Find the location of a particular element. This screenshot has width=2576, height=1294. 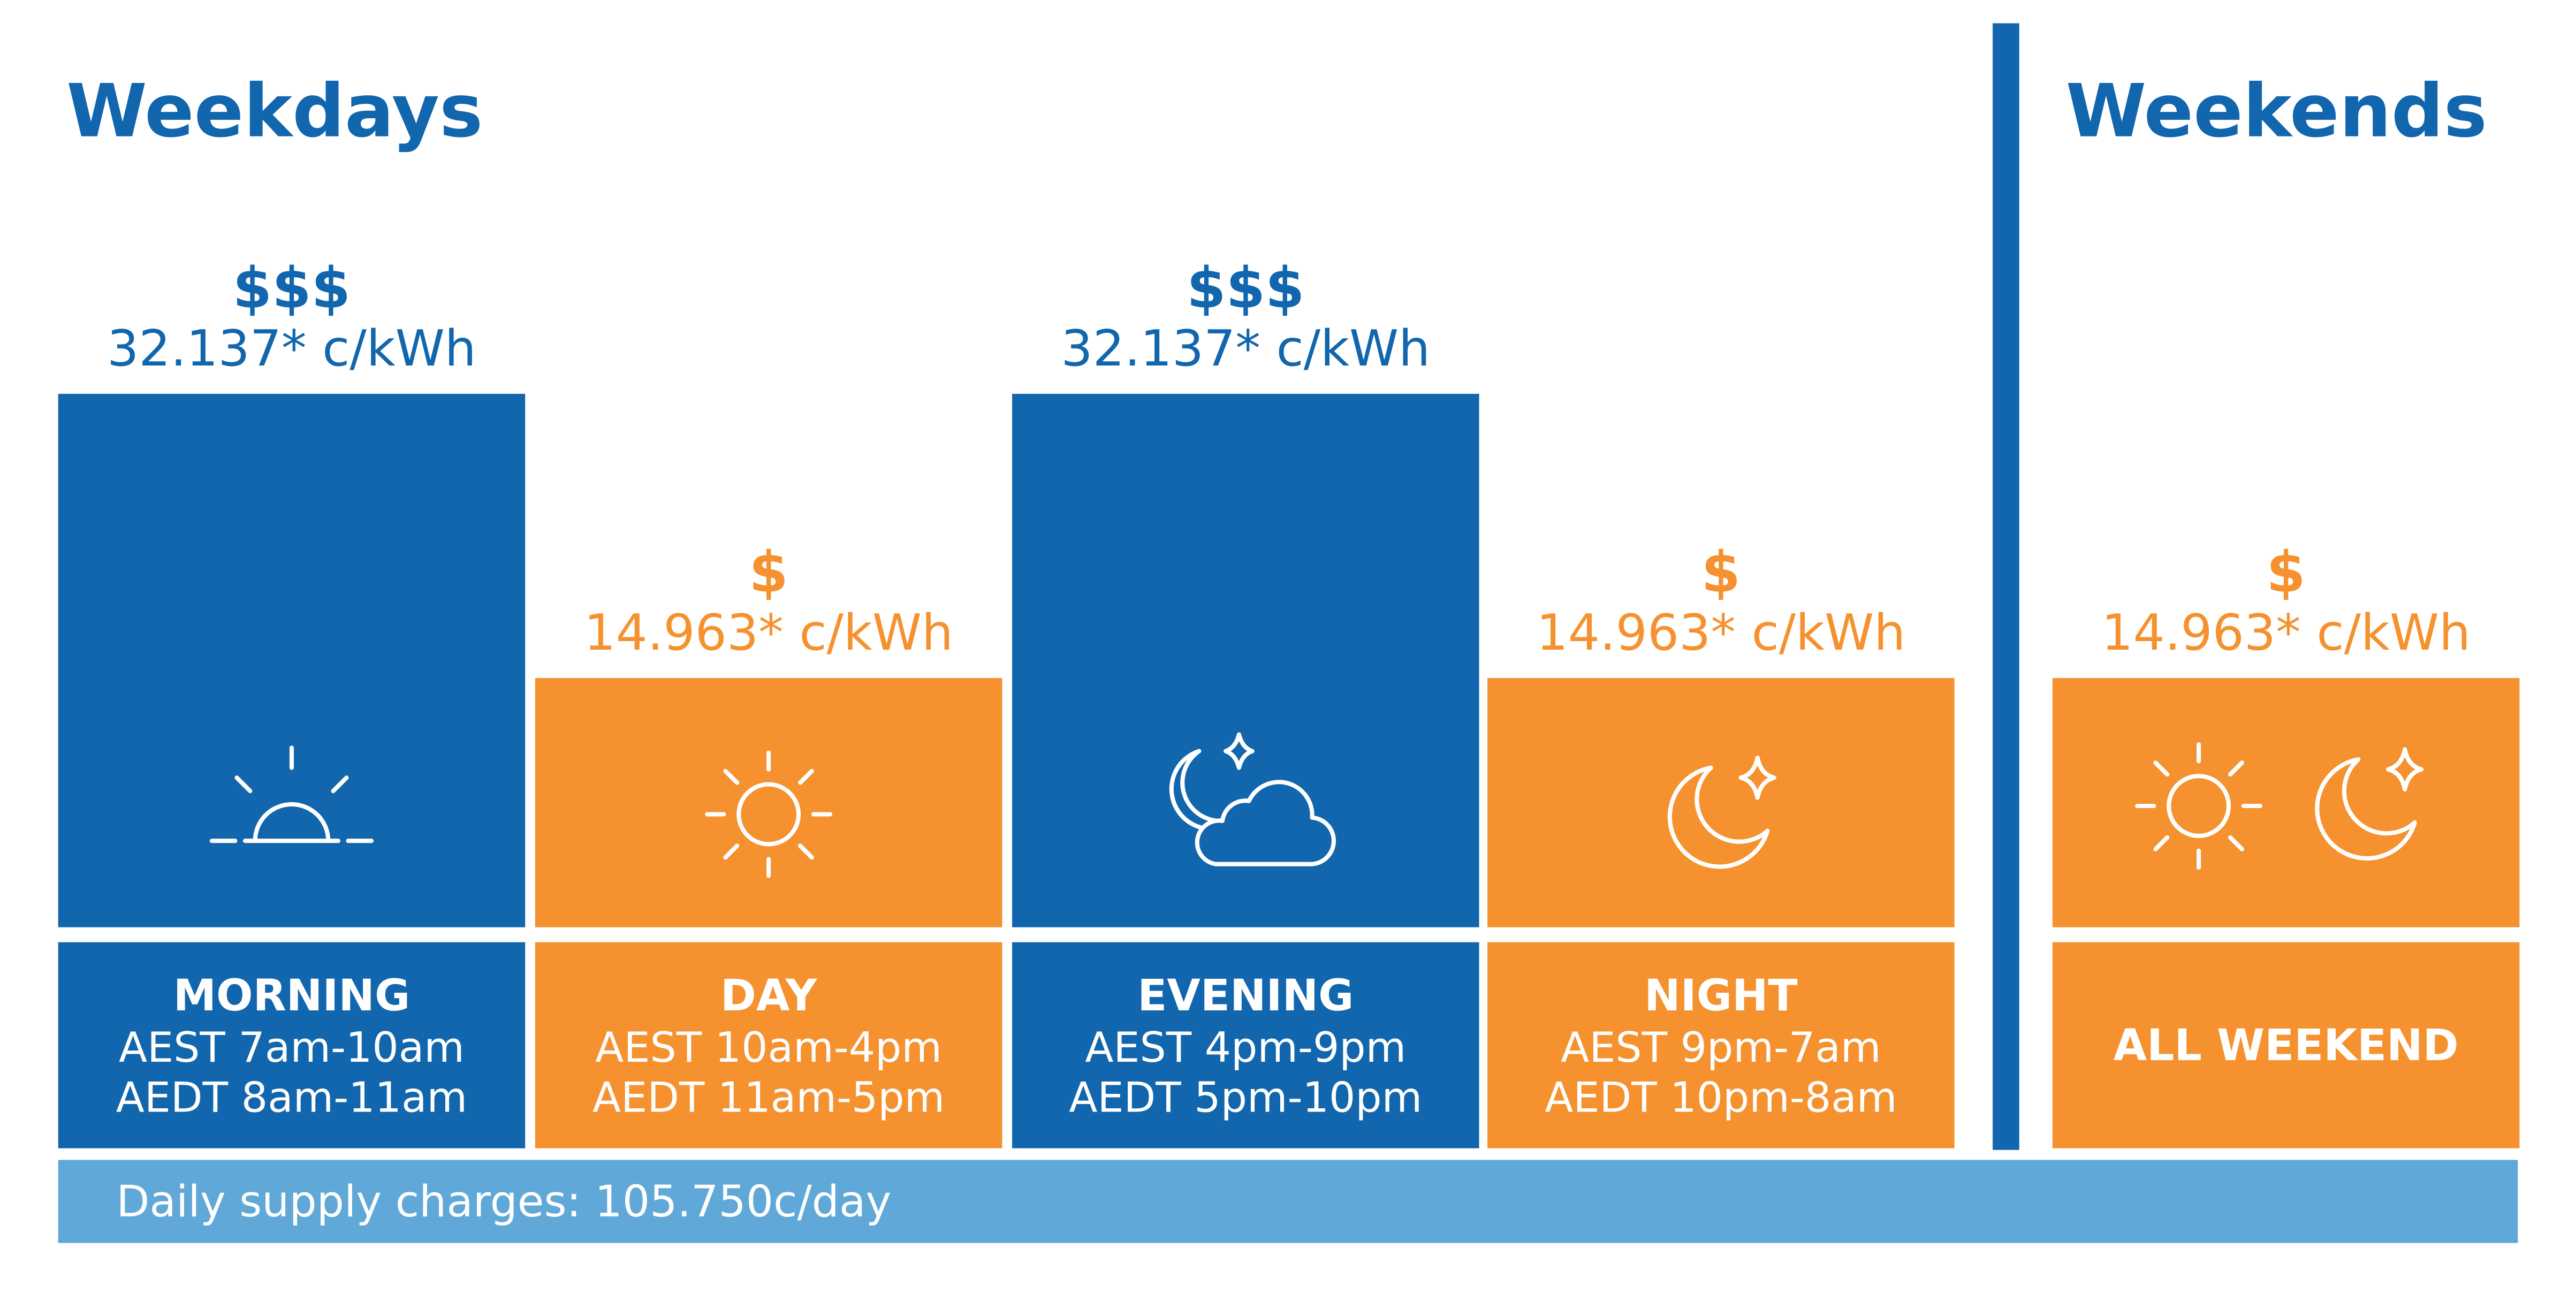

aedt-time: AEDT 11am-5pm is located at coordinates (768, 1098).